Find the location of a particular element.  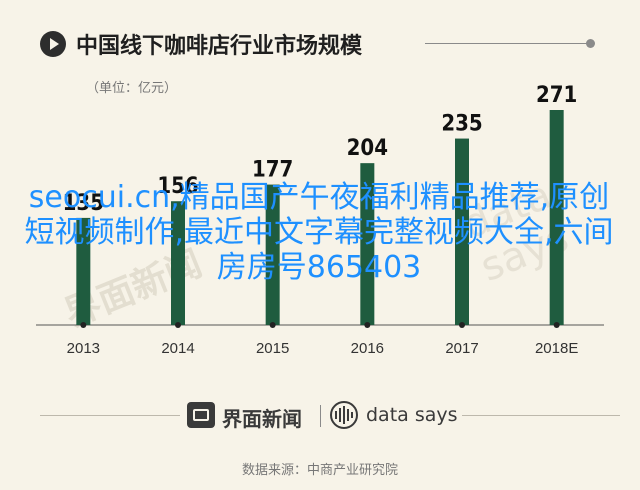

footer-separator is located at coordinates (320, 416).